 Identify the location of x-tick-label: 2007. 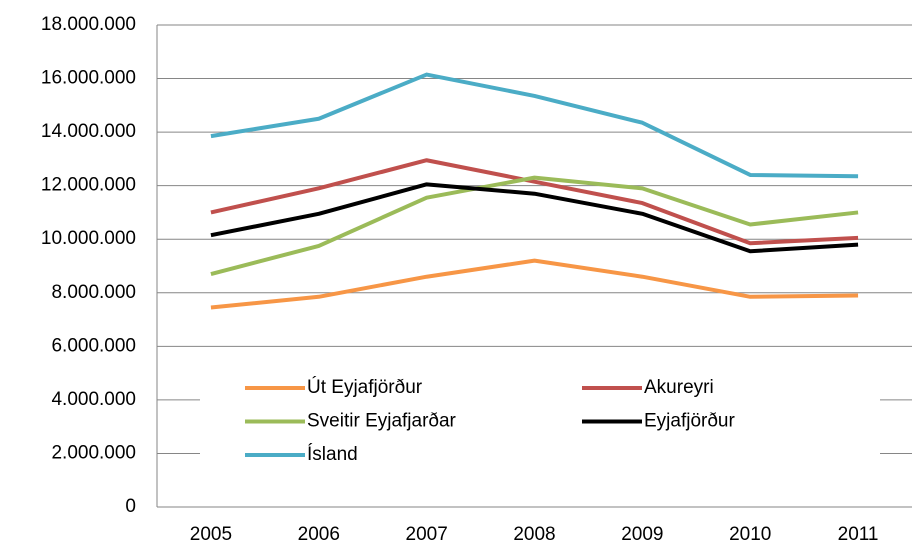
(427, 534).